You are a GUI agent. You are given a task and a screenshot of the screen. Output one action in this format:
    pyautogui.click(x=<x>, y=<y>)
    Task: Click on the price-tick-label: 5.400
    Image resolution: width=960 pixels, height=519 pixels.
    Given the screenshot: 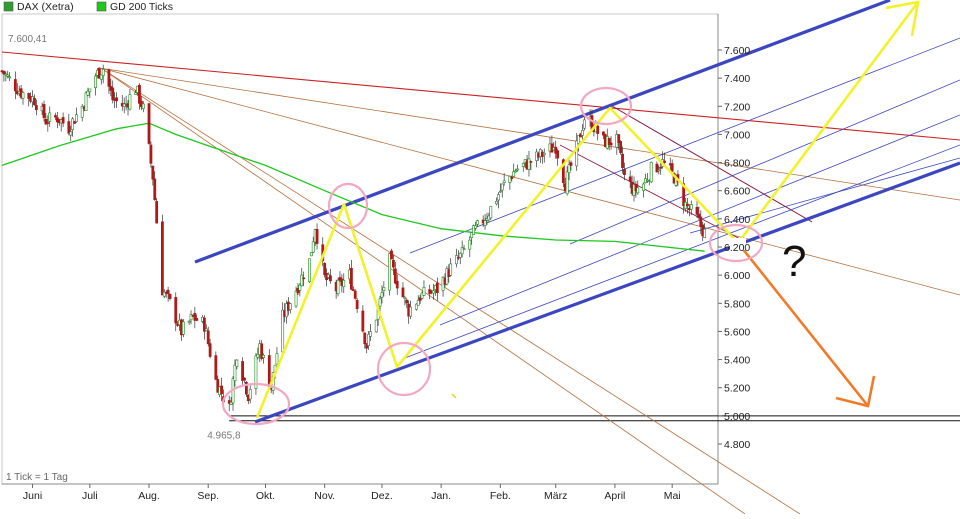 What is the action you would take?
    pyautogui.click(x=737, y=361)
    